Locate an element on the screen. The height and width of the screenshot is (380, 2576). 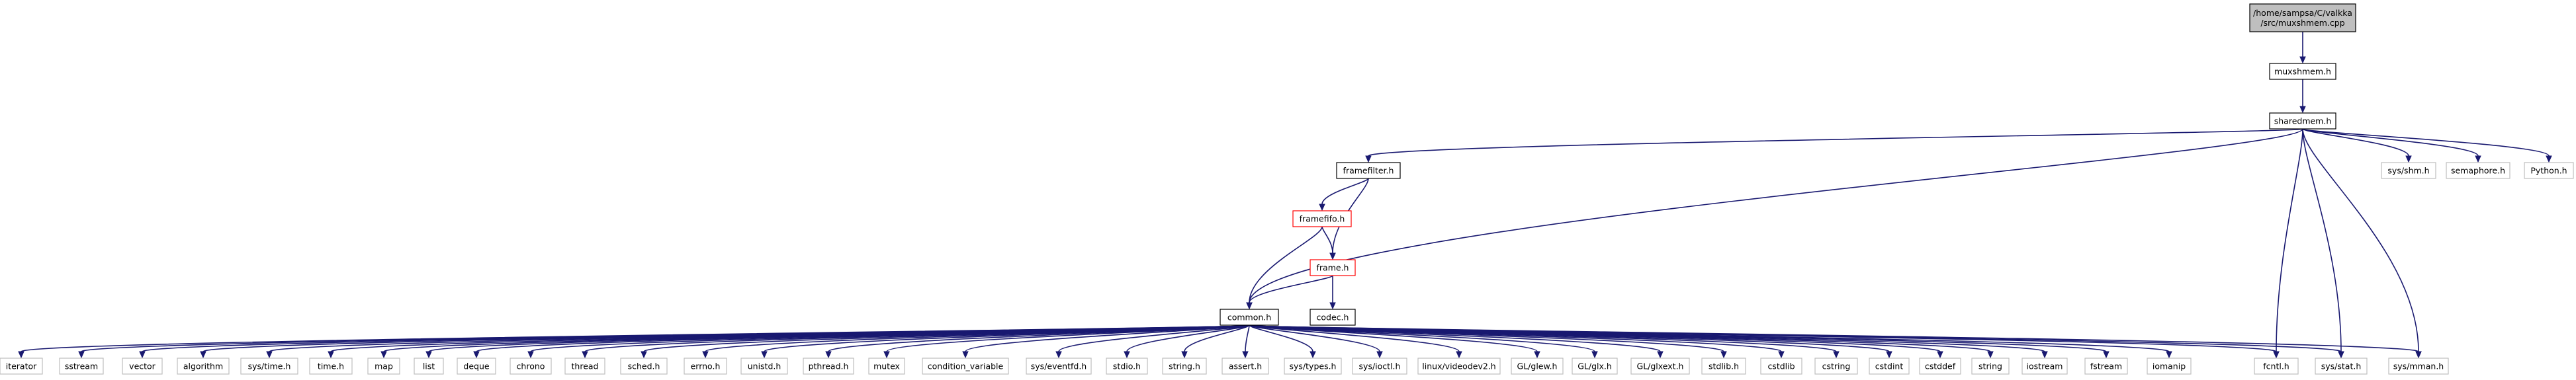
node-vector: vector is located at coordinates (142, 366).